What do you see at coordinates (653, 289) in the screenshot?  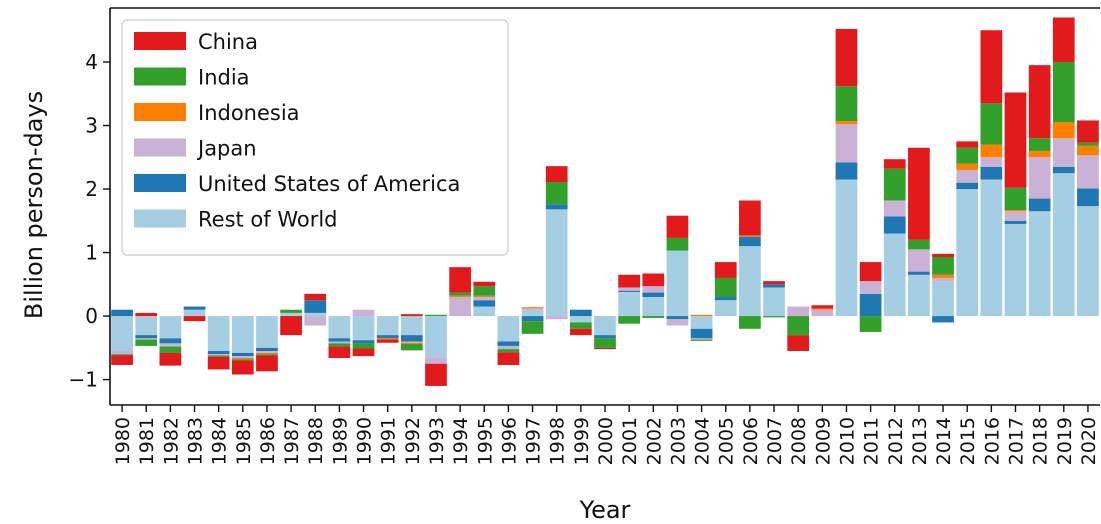 I see `bar-japan-2002` at bounding box center [653, 289].